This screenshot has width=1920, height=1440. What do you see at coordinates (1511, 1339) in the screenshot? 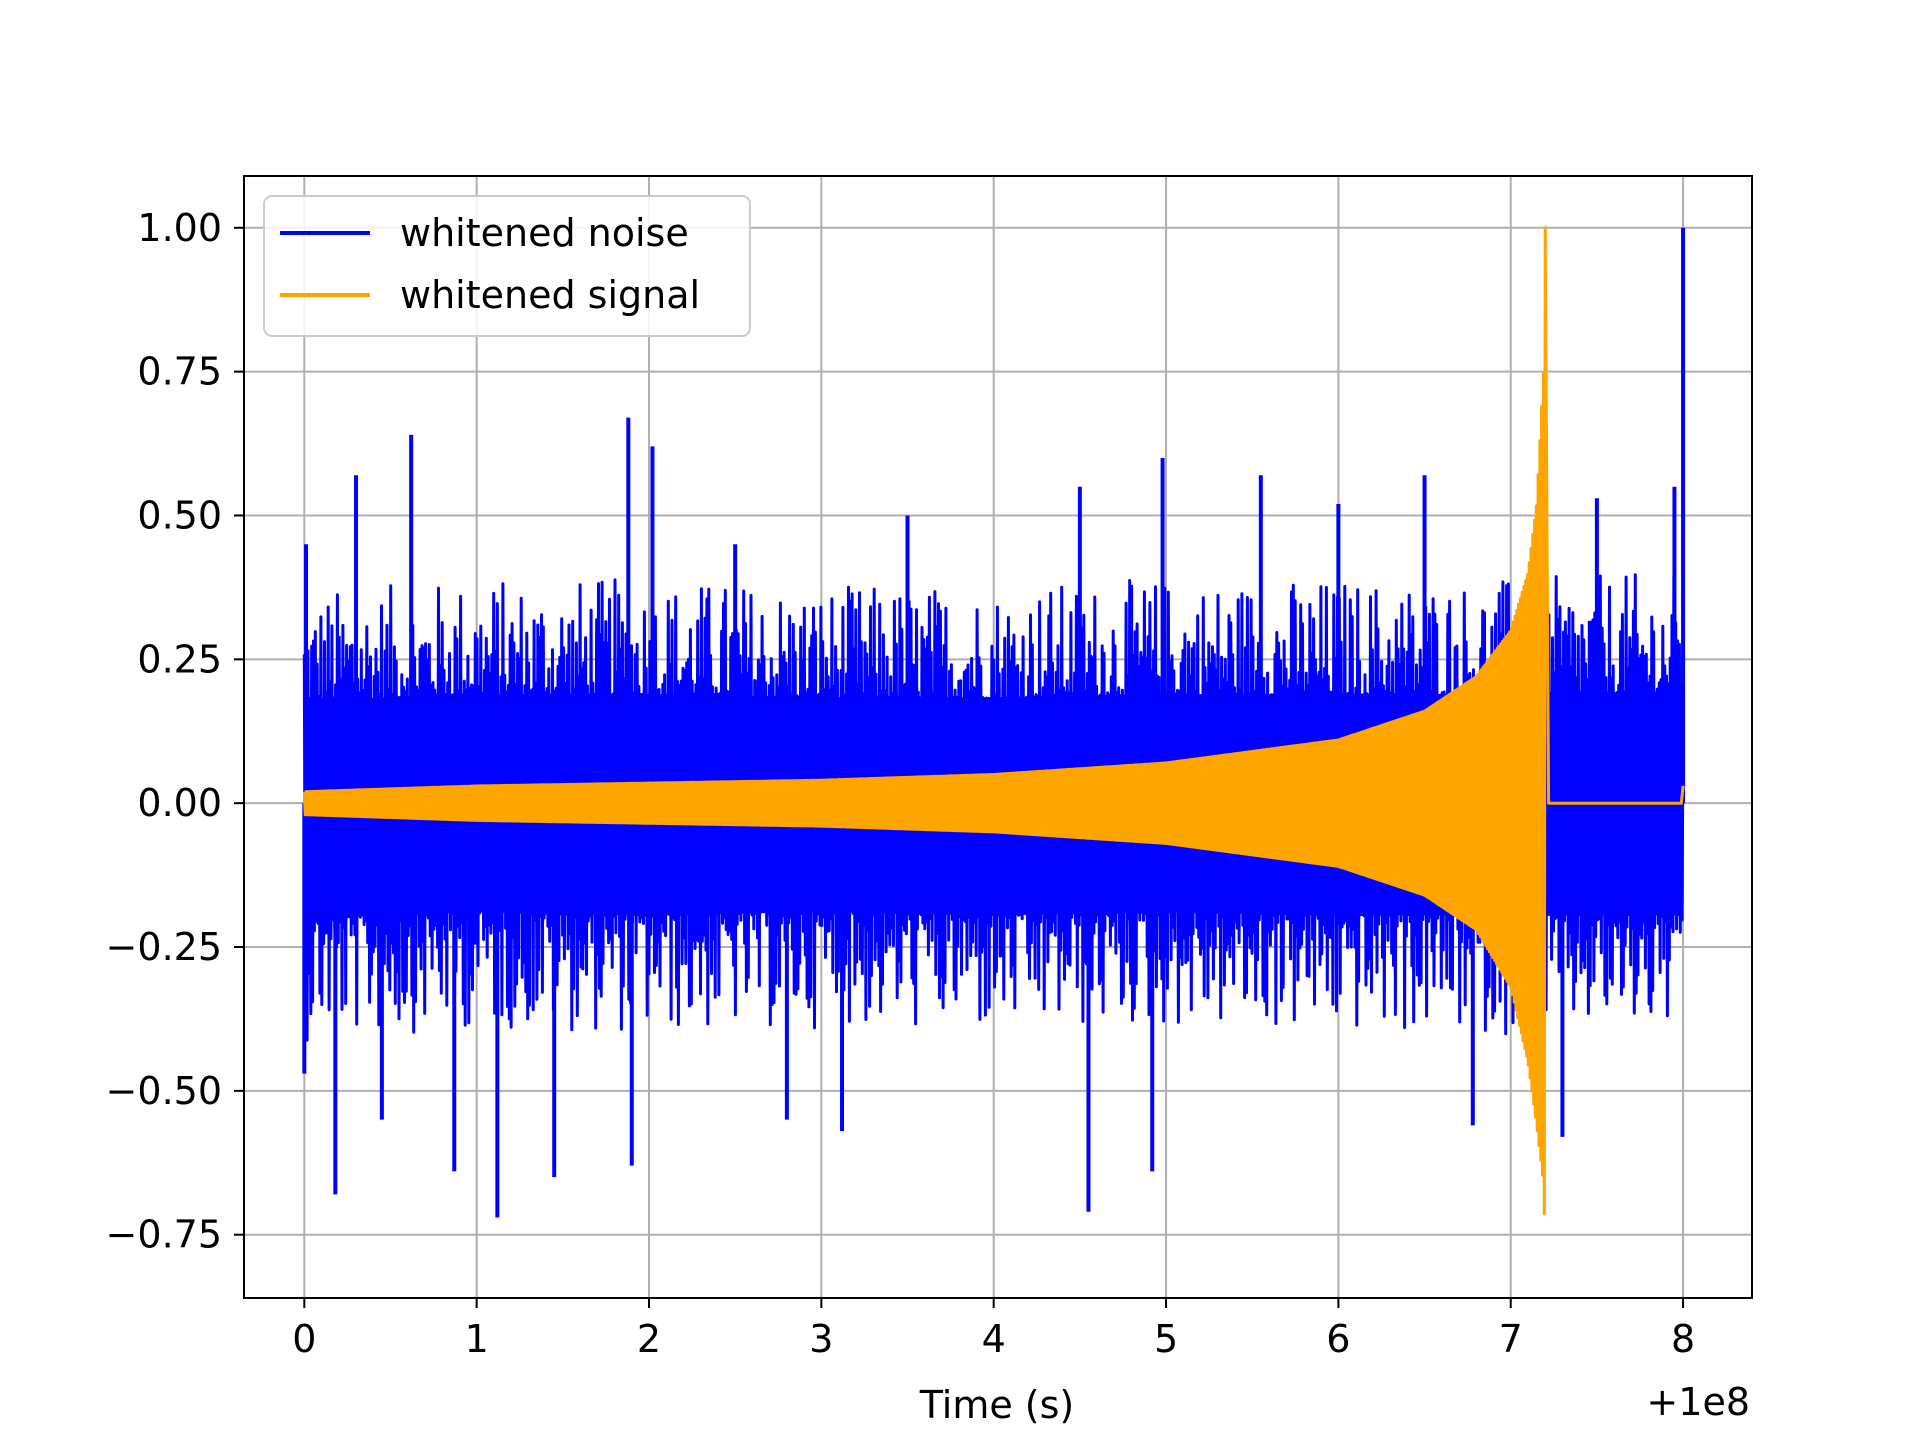
I see `x-tick-label: 7` at bounding box center [1511, 1339].